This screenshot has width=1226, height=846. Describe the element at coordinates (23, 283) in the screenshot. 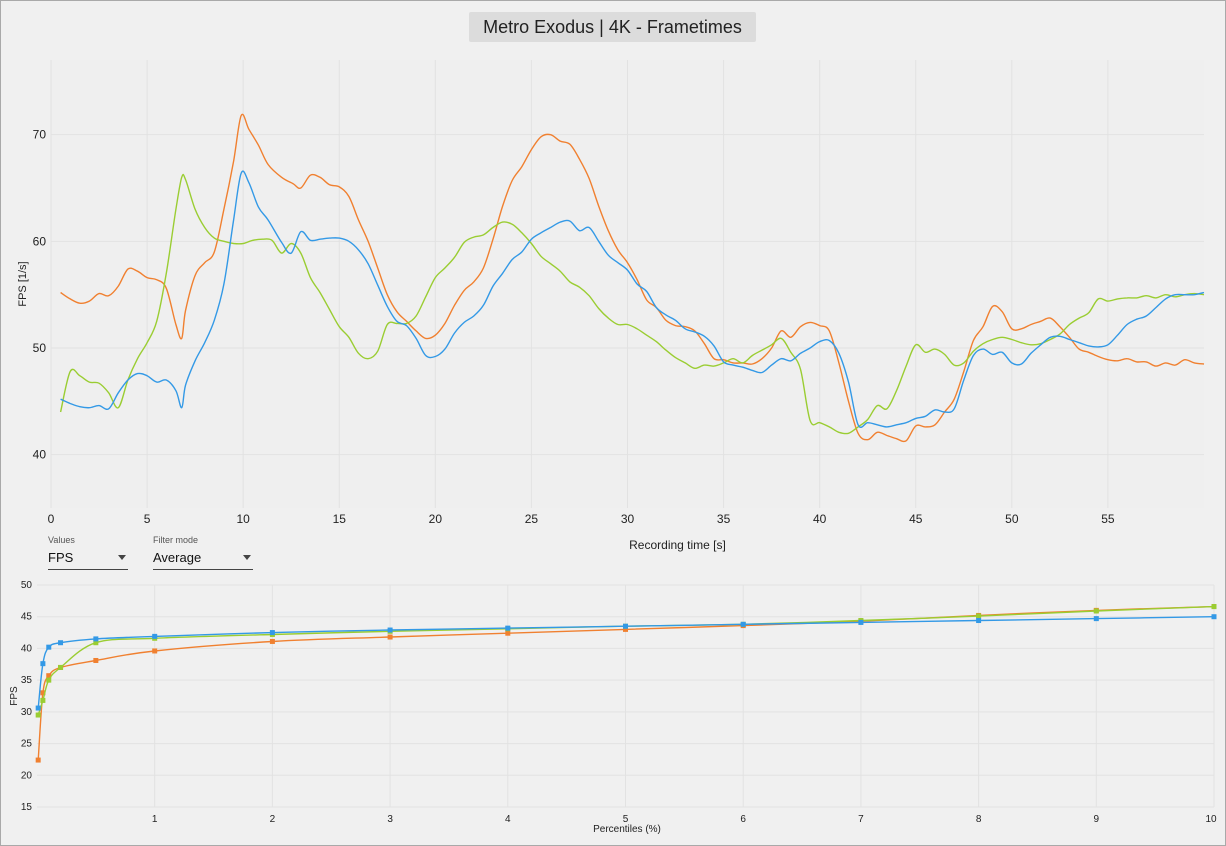

I see `y-axis-label: FPS [1/s]` at that location.